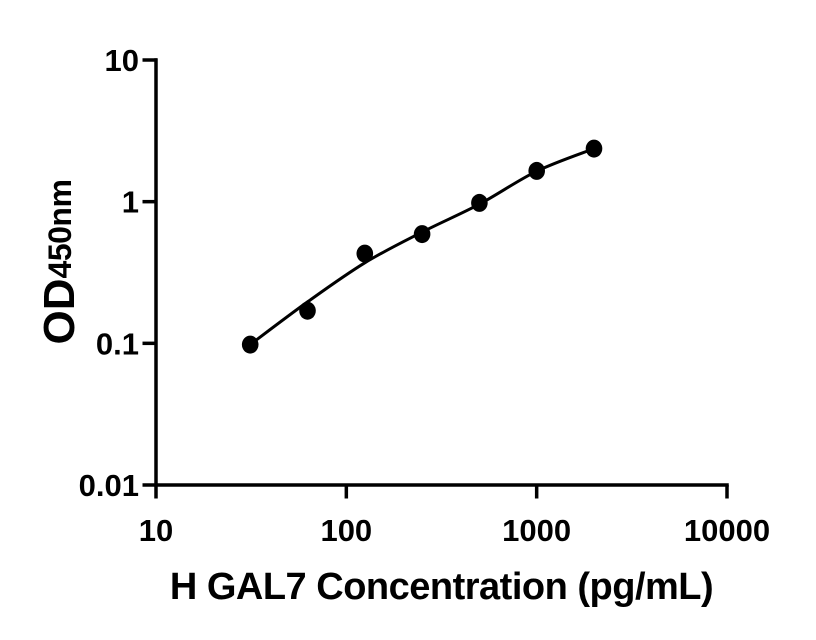 The width and height of the screenshot is (816, 640). Describe the element at coordinates (536, 530) in the screenshot. I see `x-tick-label: 1000` at that location.